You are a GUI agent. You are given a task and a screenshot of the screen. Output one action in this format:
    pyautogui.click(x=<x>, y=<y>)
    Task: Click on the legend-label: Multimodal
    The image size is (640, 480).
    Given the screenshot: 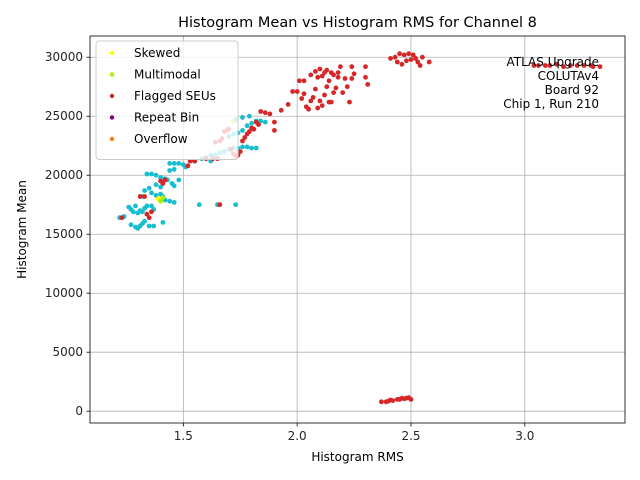 What is the action you would take?
    pyautogui.click(x=167, y=75)
    